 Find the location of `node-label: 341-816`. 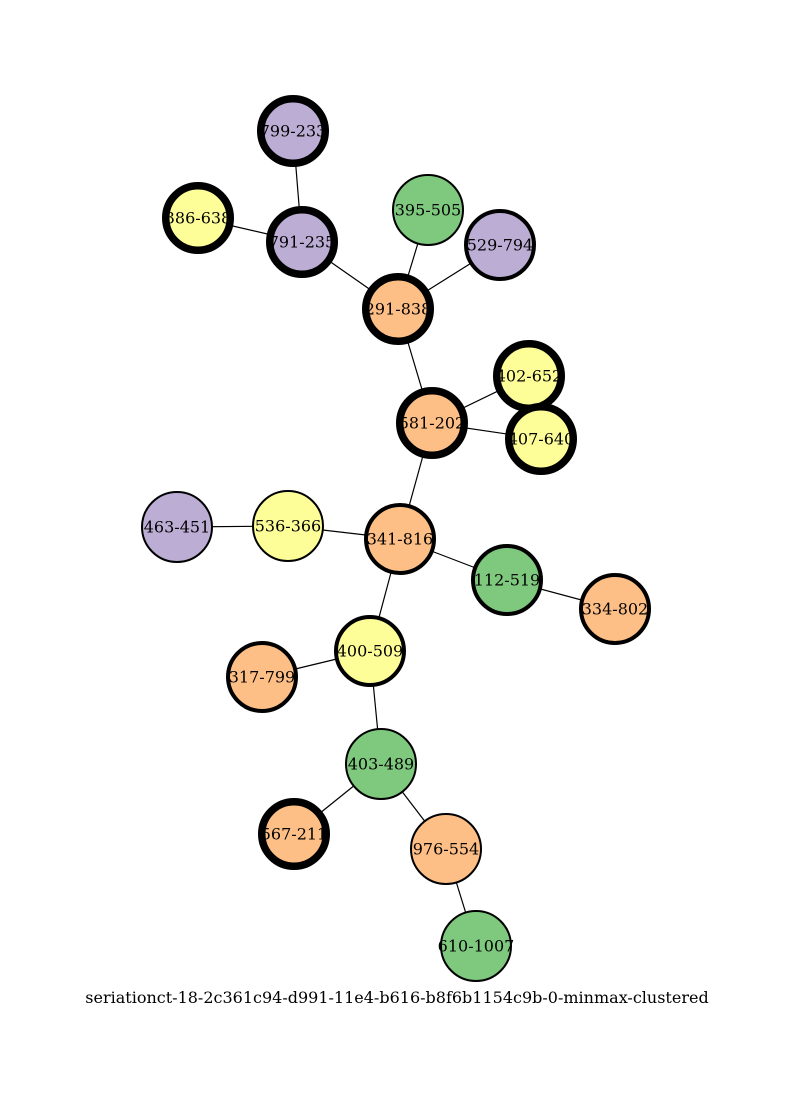

node-label: 341-816 is located at coordinates (400, 539).